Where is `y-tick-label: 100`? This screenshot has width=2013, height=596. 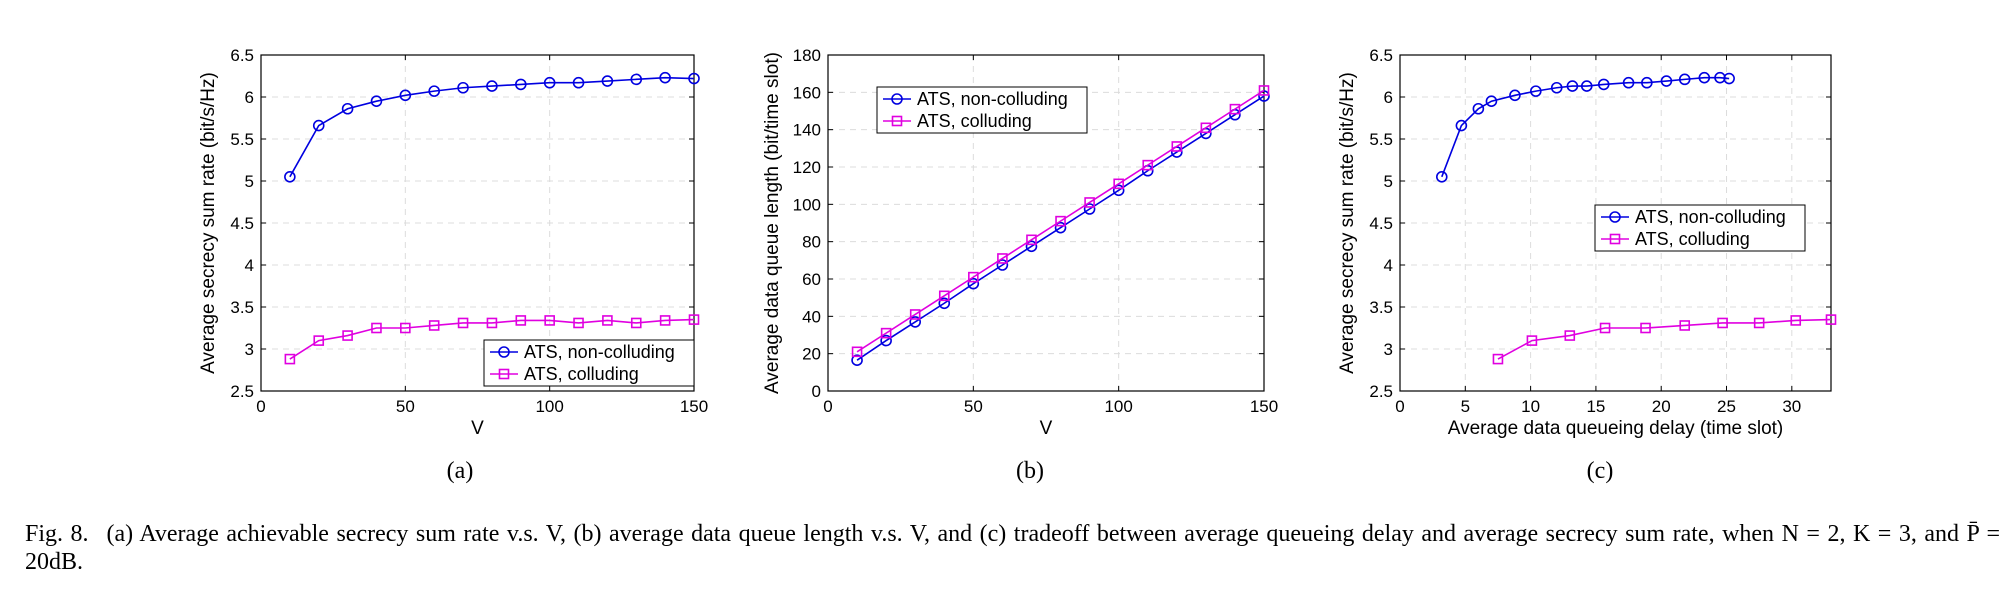
y-tick-label: 100 is located at coordinates (807, 204).